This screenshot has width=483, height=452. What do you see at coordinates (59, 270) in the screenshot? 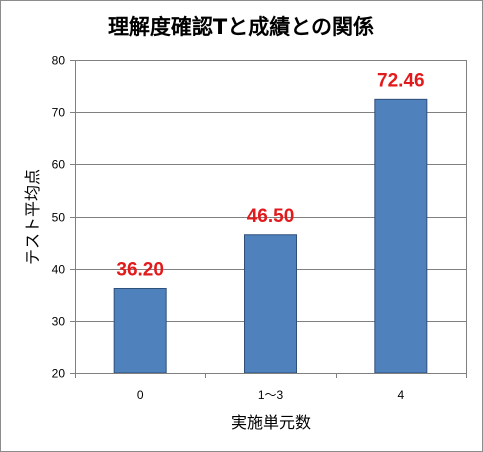
I see `y-tick-label: 40` at bounding box center [59, 270].